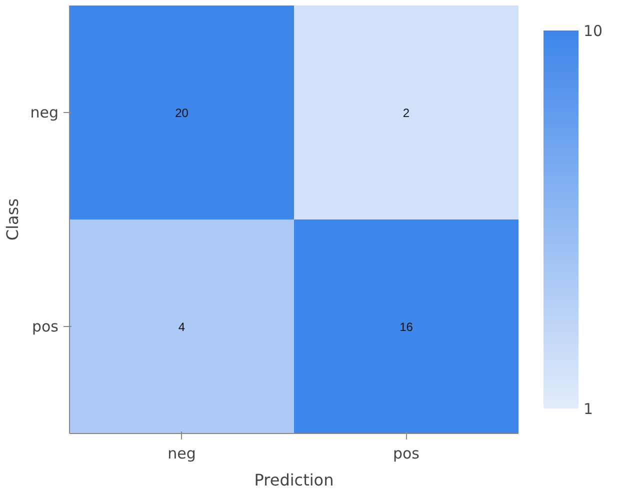 The width and height of the screenshot is (630, 492). Describe the element at coordinates (593, 31) in the screenshot. I see `color-bar-label: 10` at that location.